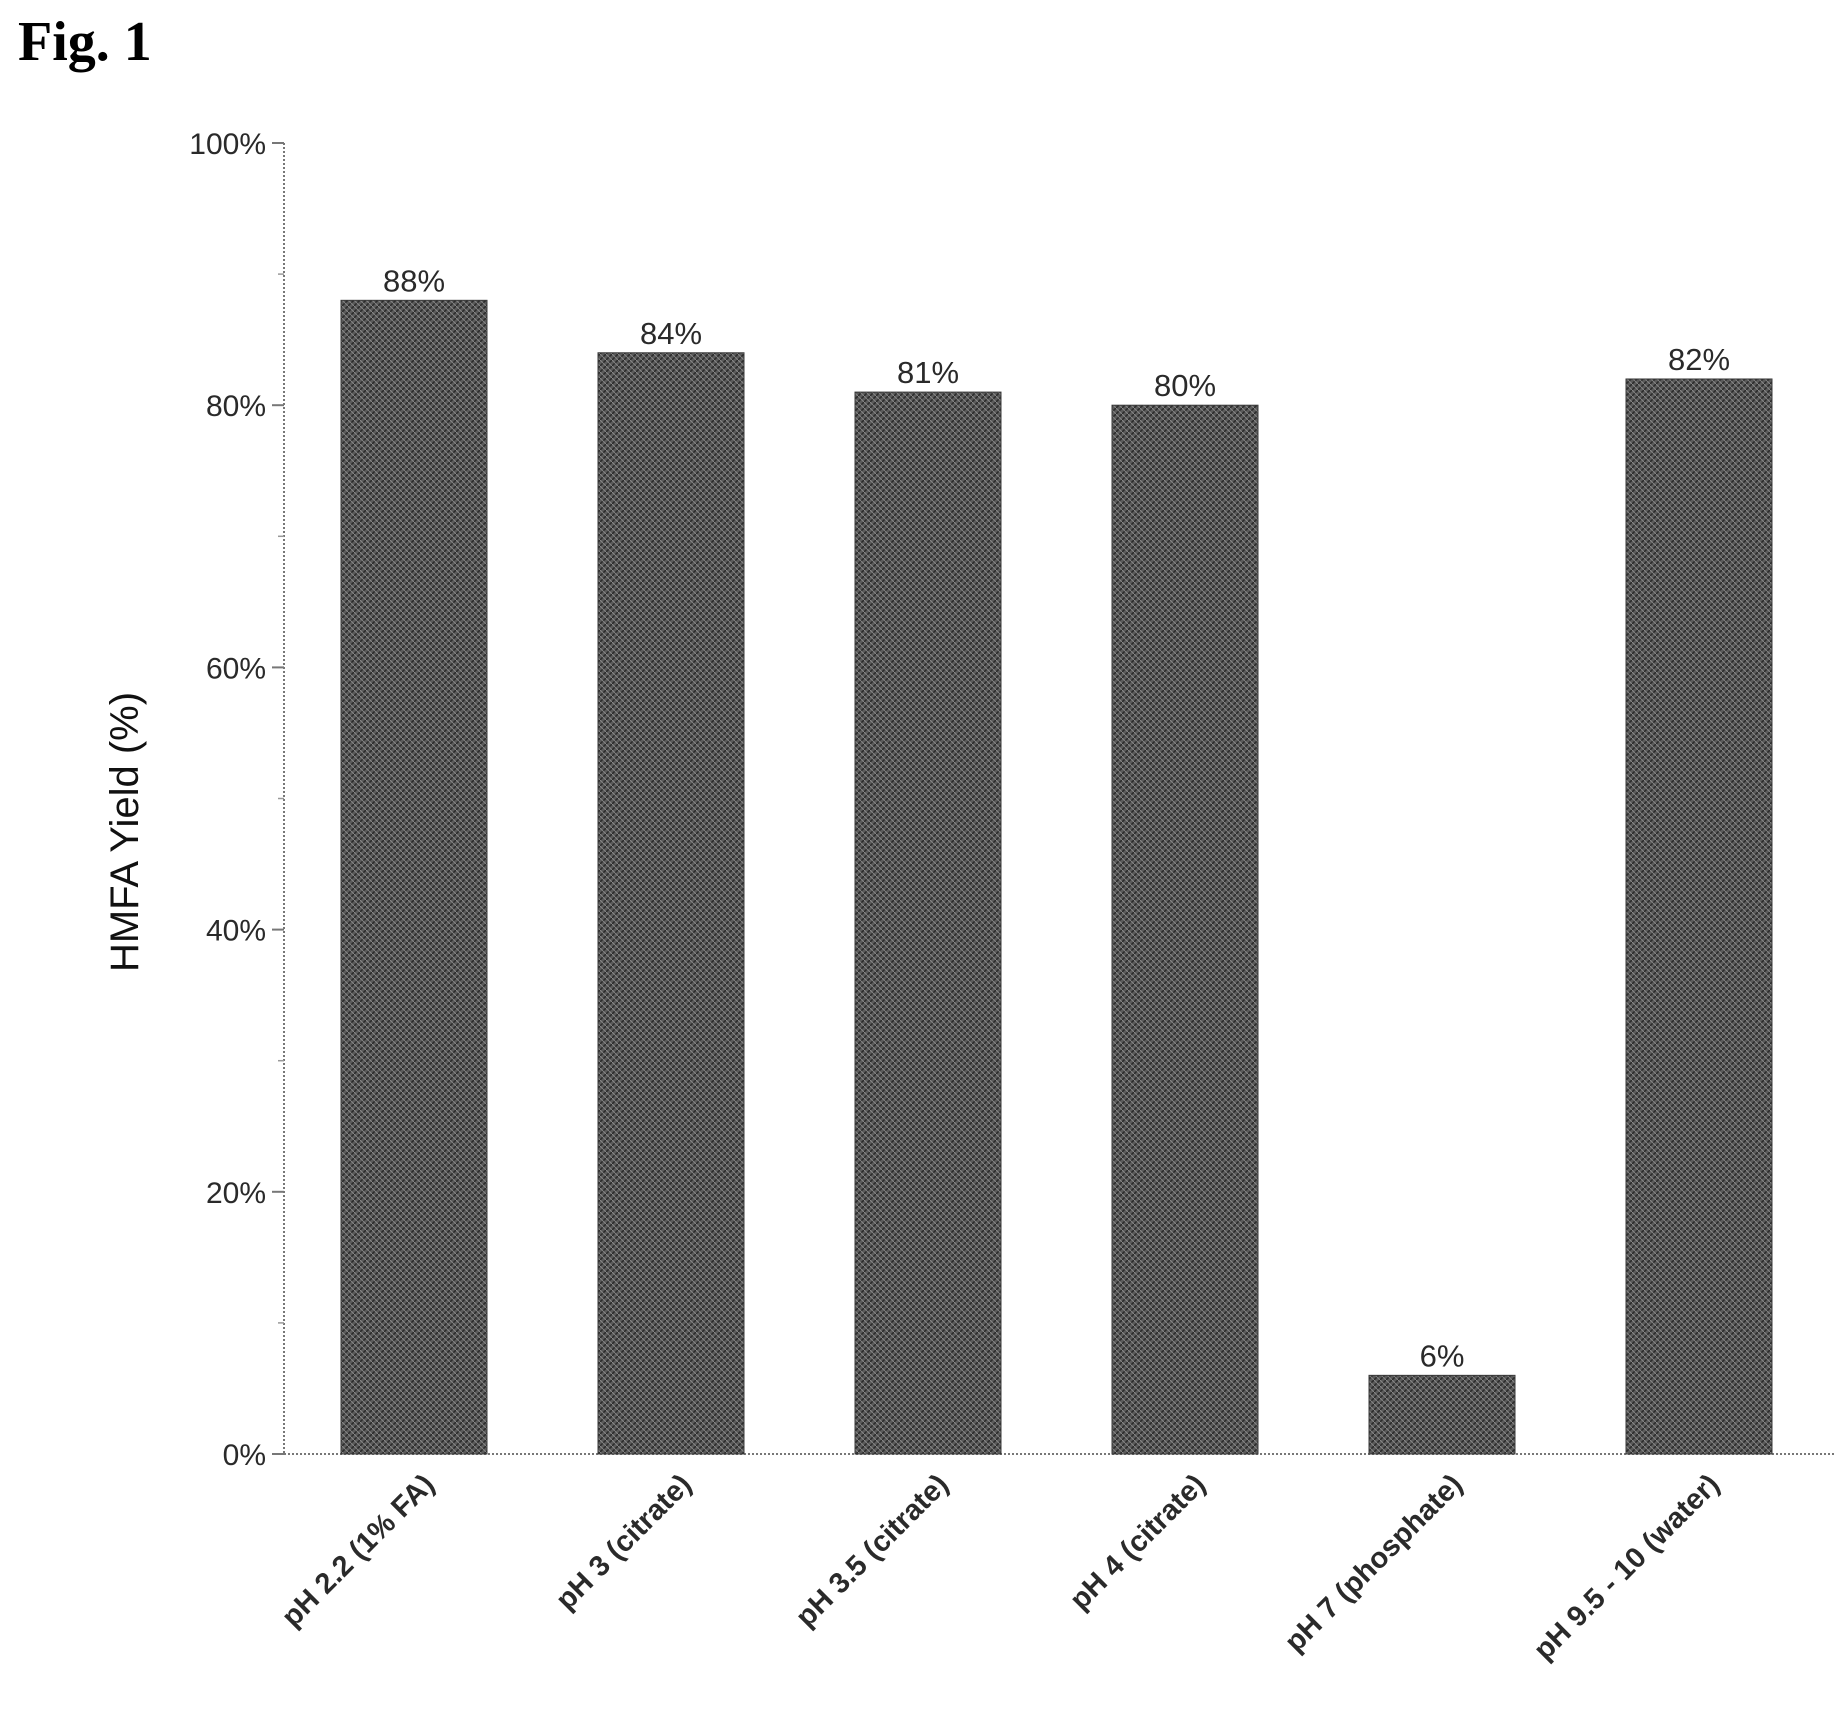 The height and width of the screenshot is (1718, 1844). What do you see at coordinates (358, 1550) in the screenshot?
I see `x-tick-label: pH 2.2 (1% FA)` at bounding box center [358, 1550].